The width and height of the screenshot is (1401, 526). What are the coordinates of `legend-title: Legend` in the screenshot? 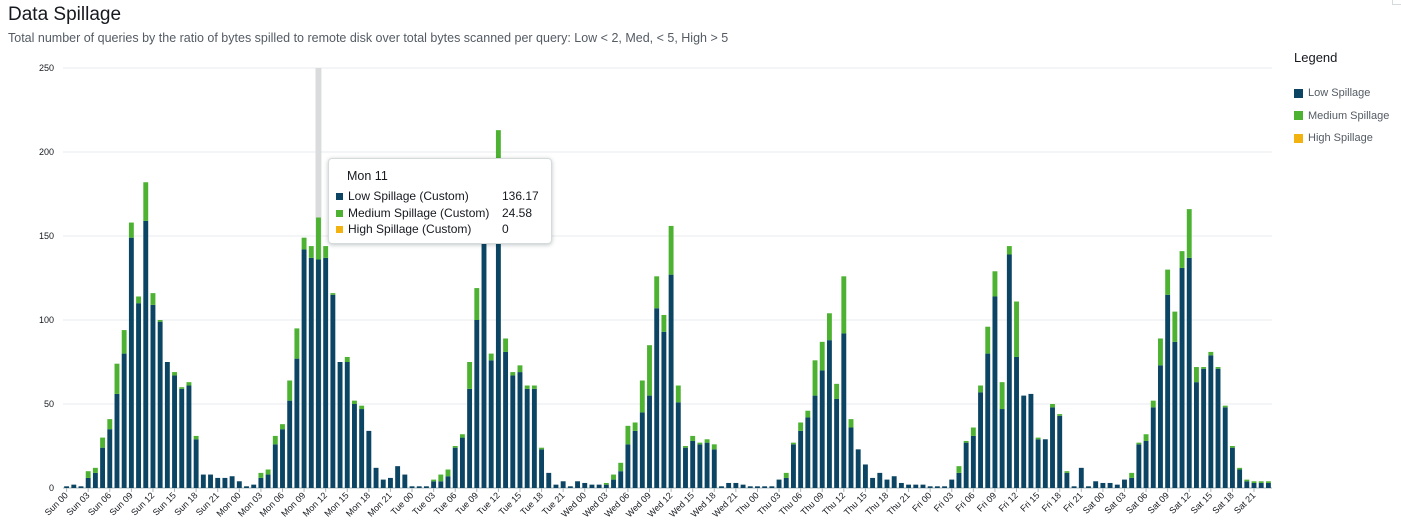 It's located at (1316, 57).